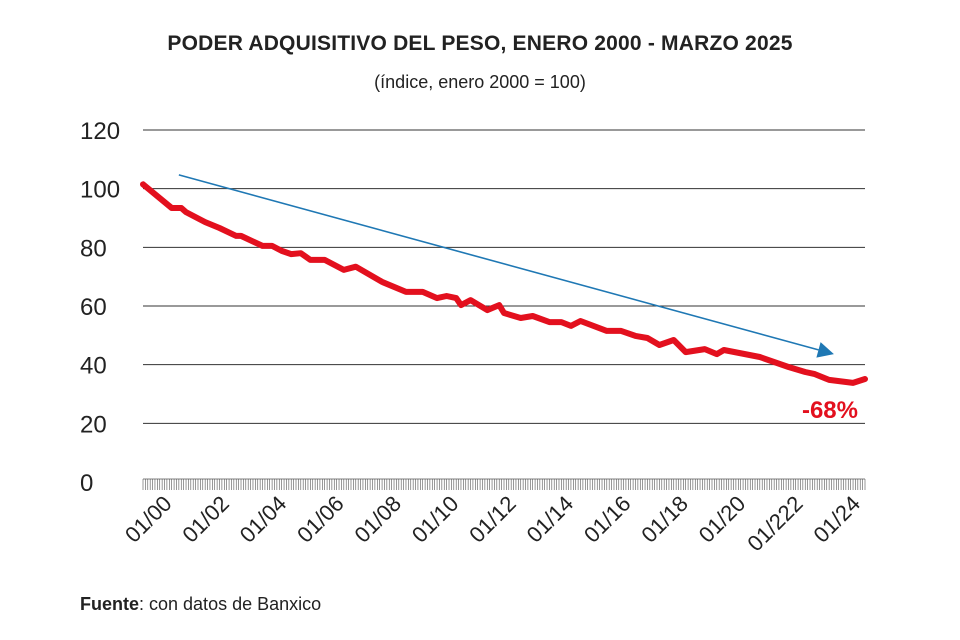 This screenshot has width=960, height=640. What do you see at coordinates (86, 483) in the screenshot?
I see `y-tick-label: 0` at bounding box center [86, 483].